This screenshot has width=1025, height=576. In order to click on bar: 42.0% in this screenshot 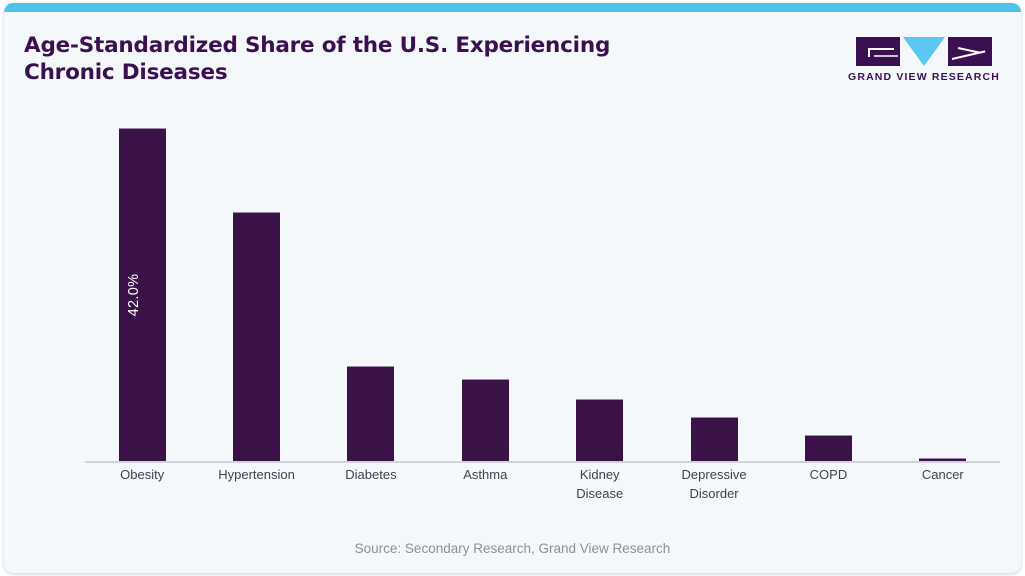, I will do `click(142, 294)`.